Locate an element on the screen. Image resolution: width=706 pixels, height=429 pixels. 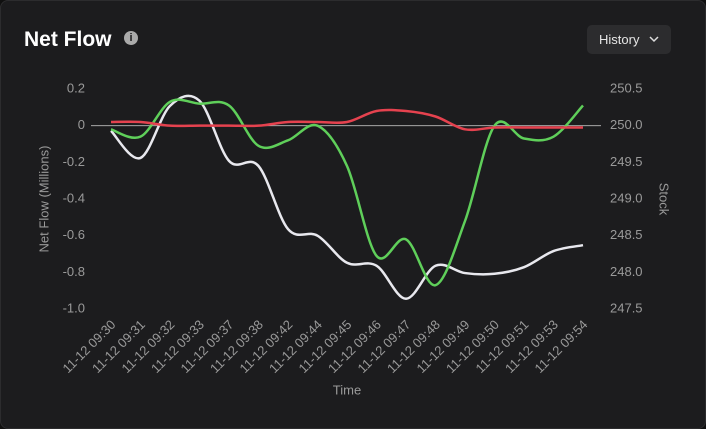
y-tick-label: 0.2 is located at coordinates (76, 87).